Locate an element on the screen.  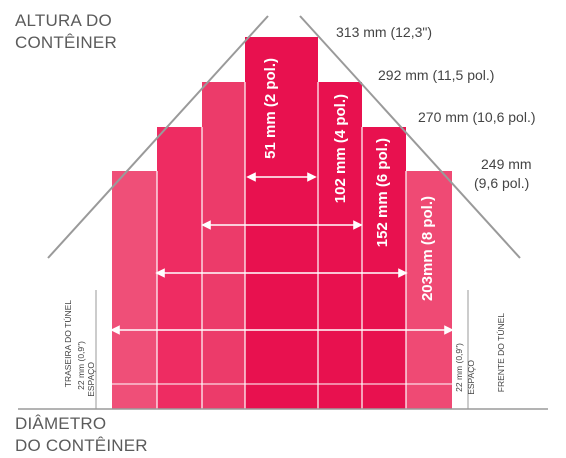
diameter-label-203: 203mm (8 pol.) is located at coordinates (427, 249).